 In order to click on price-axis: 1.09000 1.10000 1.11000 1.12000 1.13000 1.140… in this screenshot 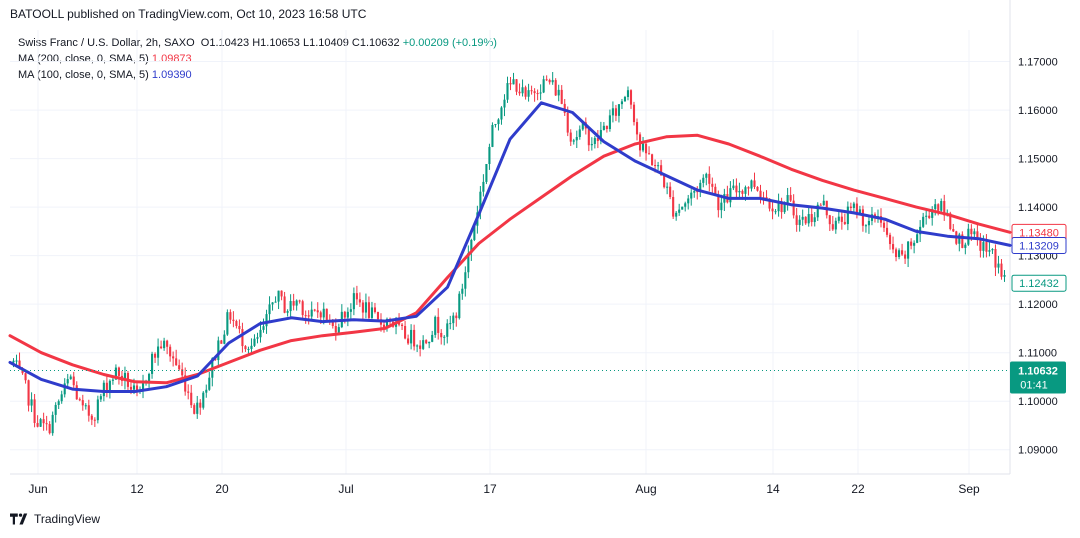, I will do `click(1038, 257)`.